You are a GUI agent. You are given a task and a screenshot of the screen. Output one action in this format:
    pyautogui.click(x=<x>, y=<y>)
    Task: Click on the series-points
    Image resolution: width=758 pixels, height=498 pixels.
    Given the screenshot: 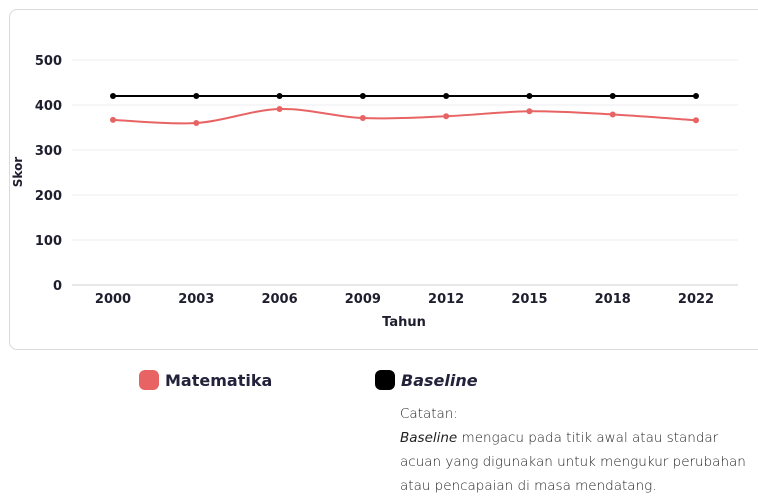 What is the action you would take?
    pyautogui.click(x=404, y=109)
    